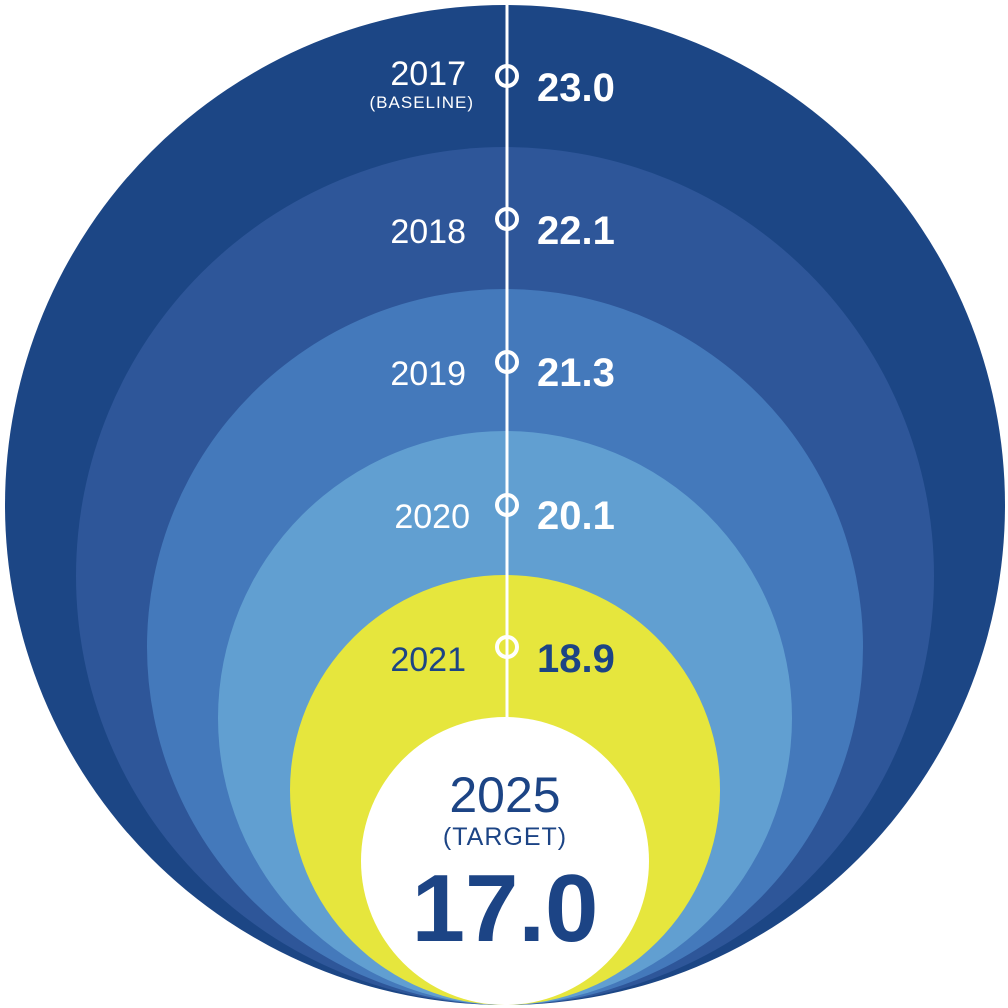  Describe the element at coordinates (505, 908) in the screenshot. I see `target-value-label: 17.0` at that location.